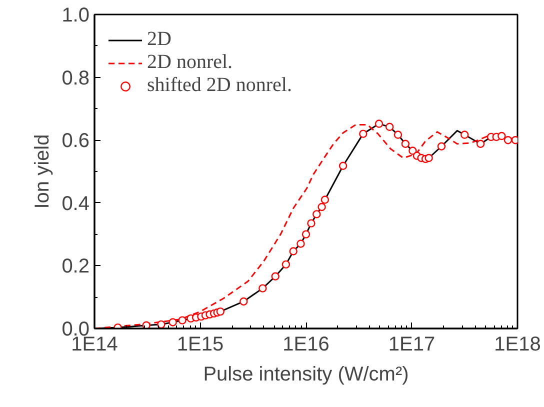  I want to click on x-axis-title: Pulse intensity (W/cm²), so click(306, 375).